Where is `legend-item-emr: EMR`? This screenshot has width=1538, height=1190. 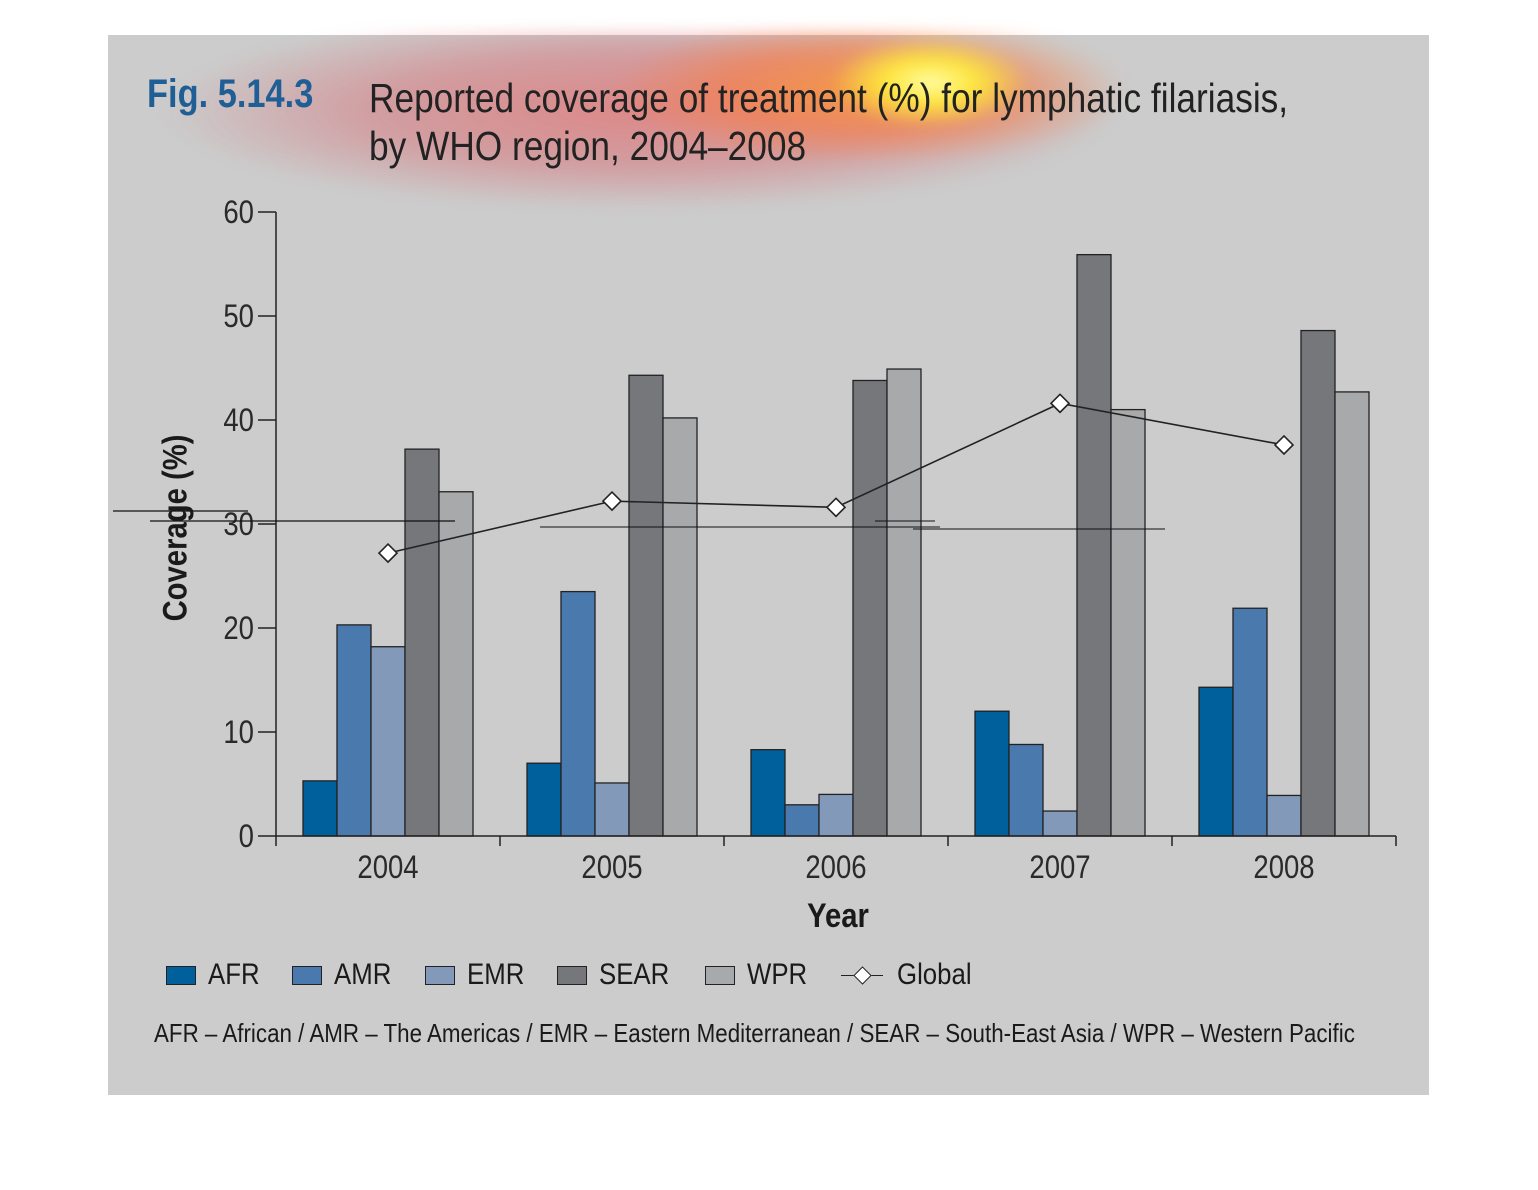 legend-item-emr: EMR is located at coordinates (475, 975).